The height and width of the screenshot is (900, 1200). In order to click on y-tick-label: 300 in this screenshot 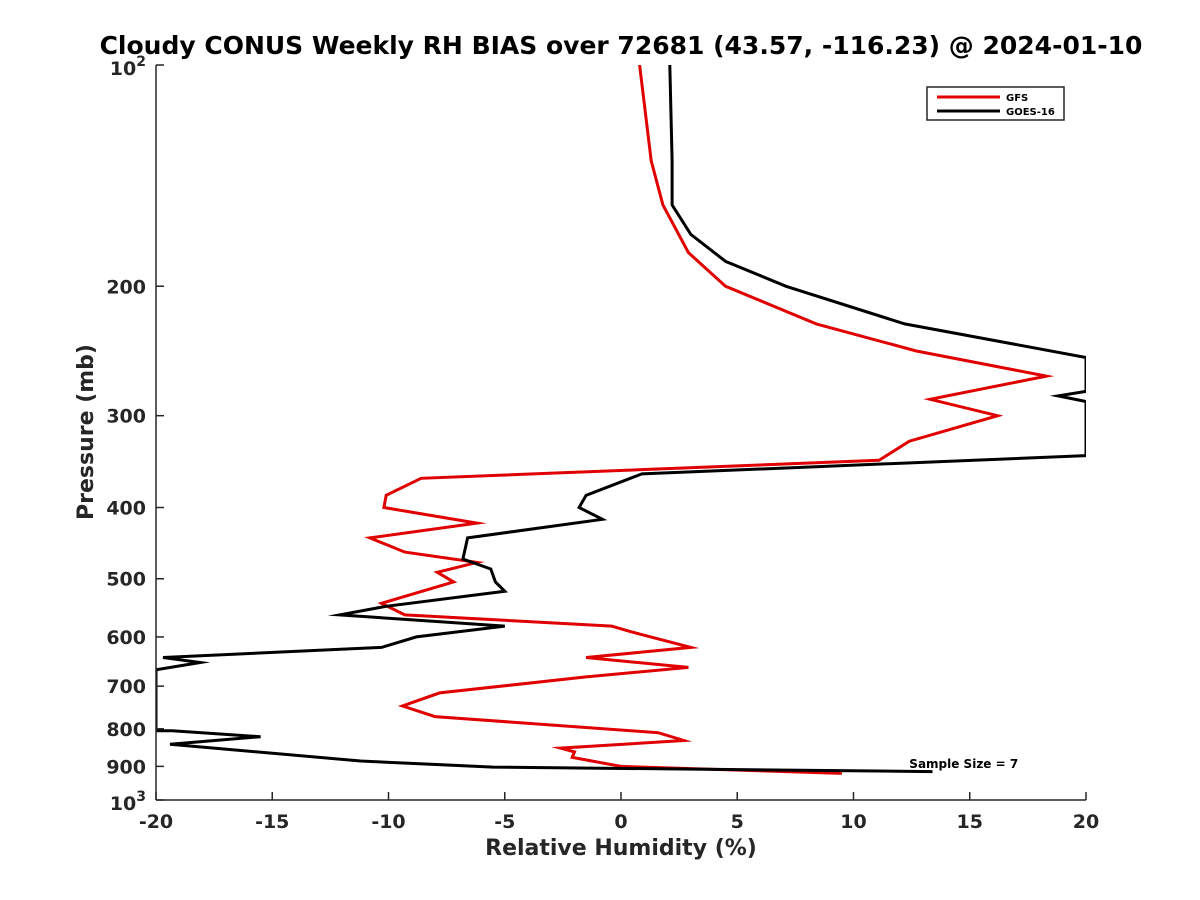, I will do `click(126, 417)`.